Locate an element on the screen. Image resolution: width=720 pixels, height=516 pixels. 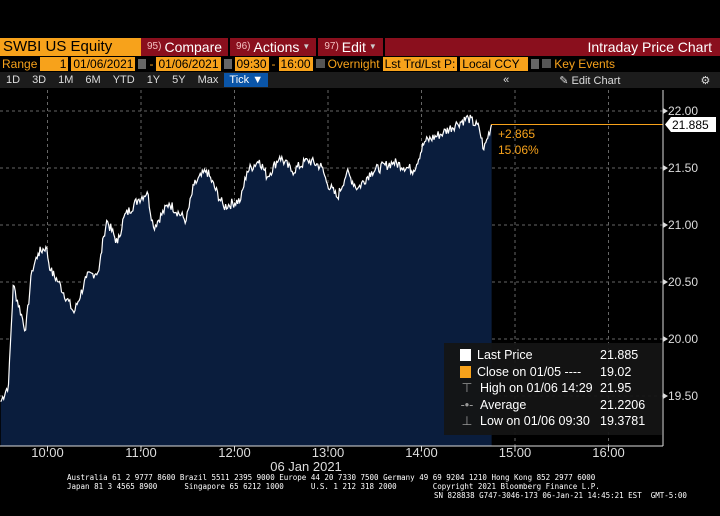
period-1d: 1D is located at coordinates (13, 80).